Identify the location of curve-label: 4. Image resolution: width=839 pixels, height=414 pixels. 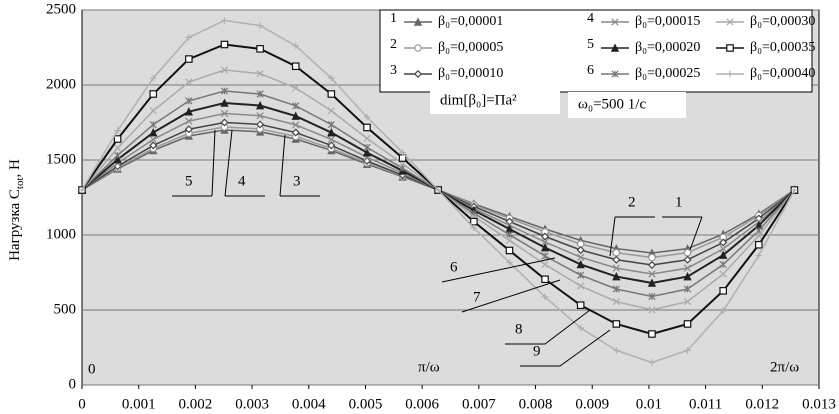
(242, 181).